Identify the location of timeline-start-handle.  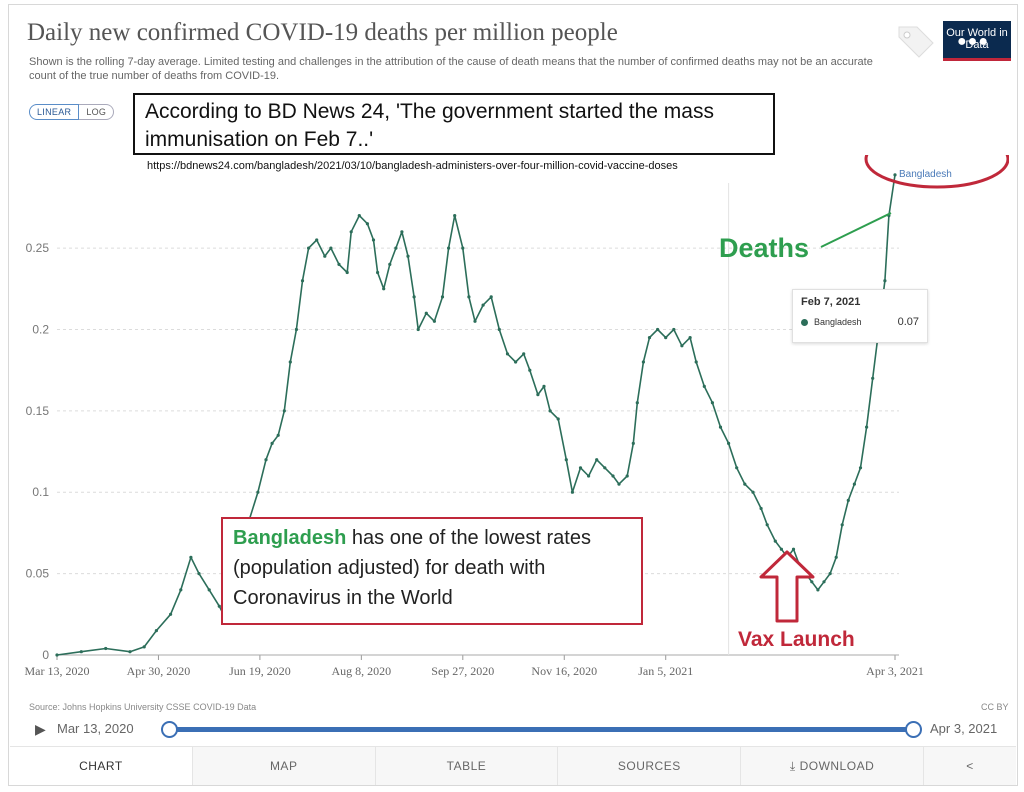
(169, 729).